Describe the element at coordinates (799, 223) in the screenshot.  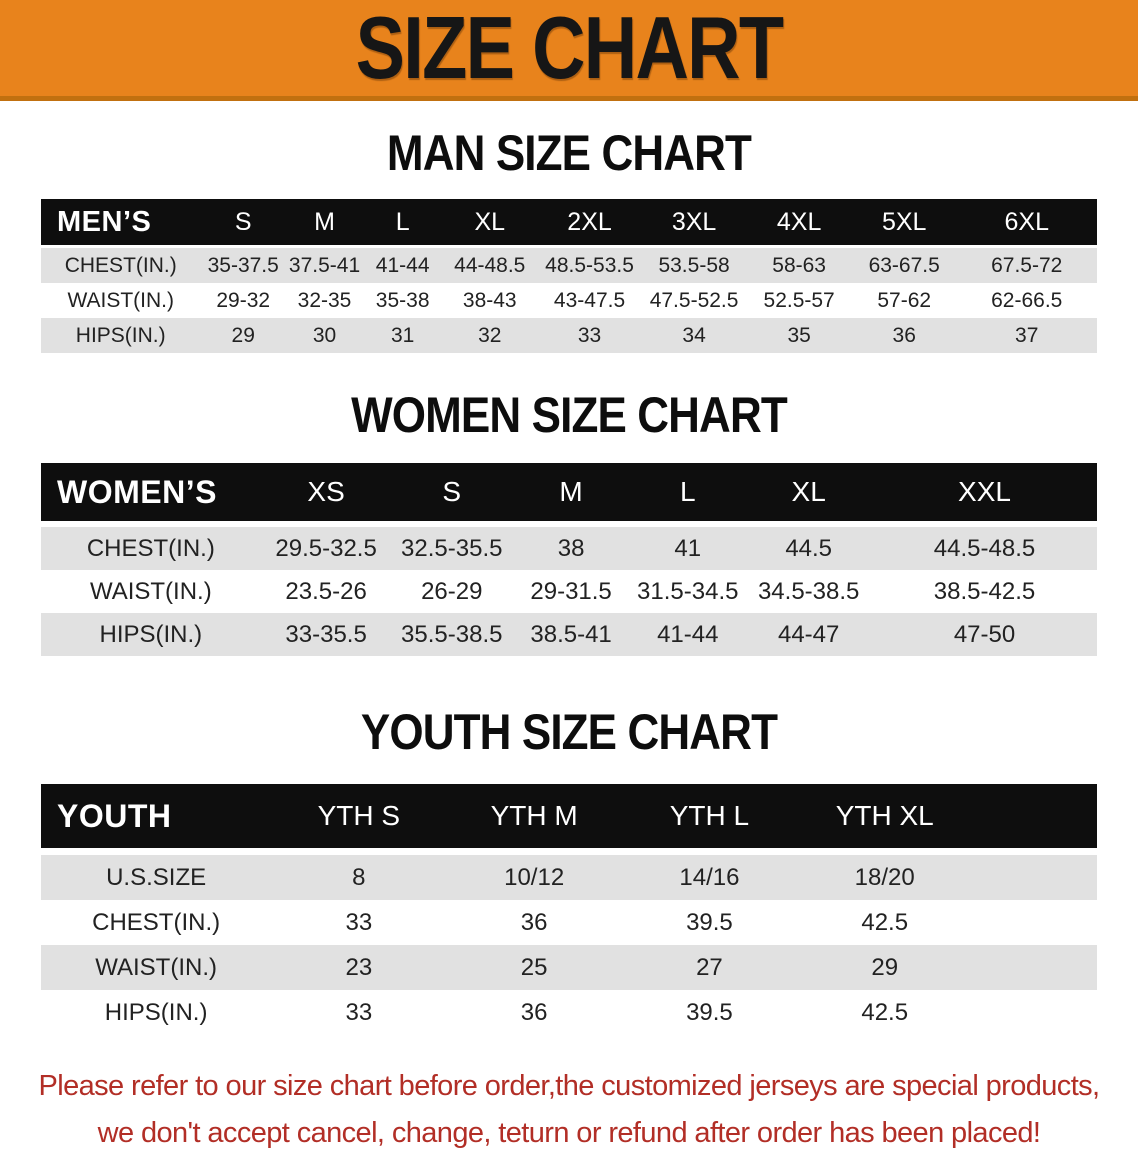
I see `size-column-header: 4XL` at that location.